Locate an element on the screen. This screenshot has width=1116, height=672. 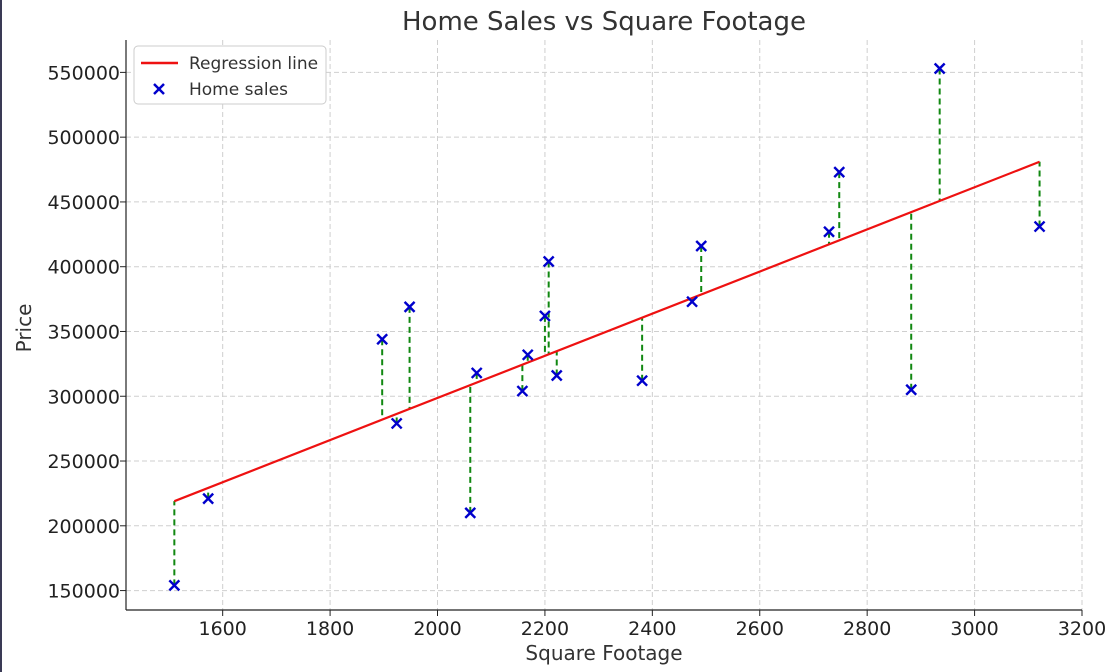
legend: Regression line Home sales is located at coordinates (230, 75).